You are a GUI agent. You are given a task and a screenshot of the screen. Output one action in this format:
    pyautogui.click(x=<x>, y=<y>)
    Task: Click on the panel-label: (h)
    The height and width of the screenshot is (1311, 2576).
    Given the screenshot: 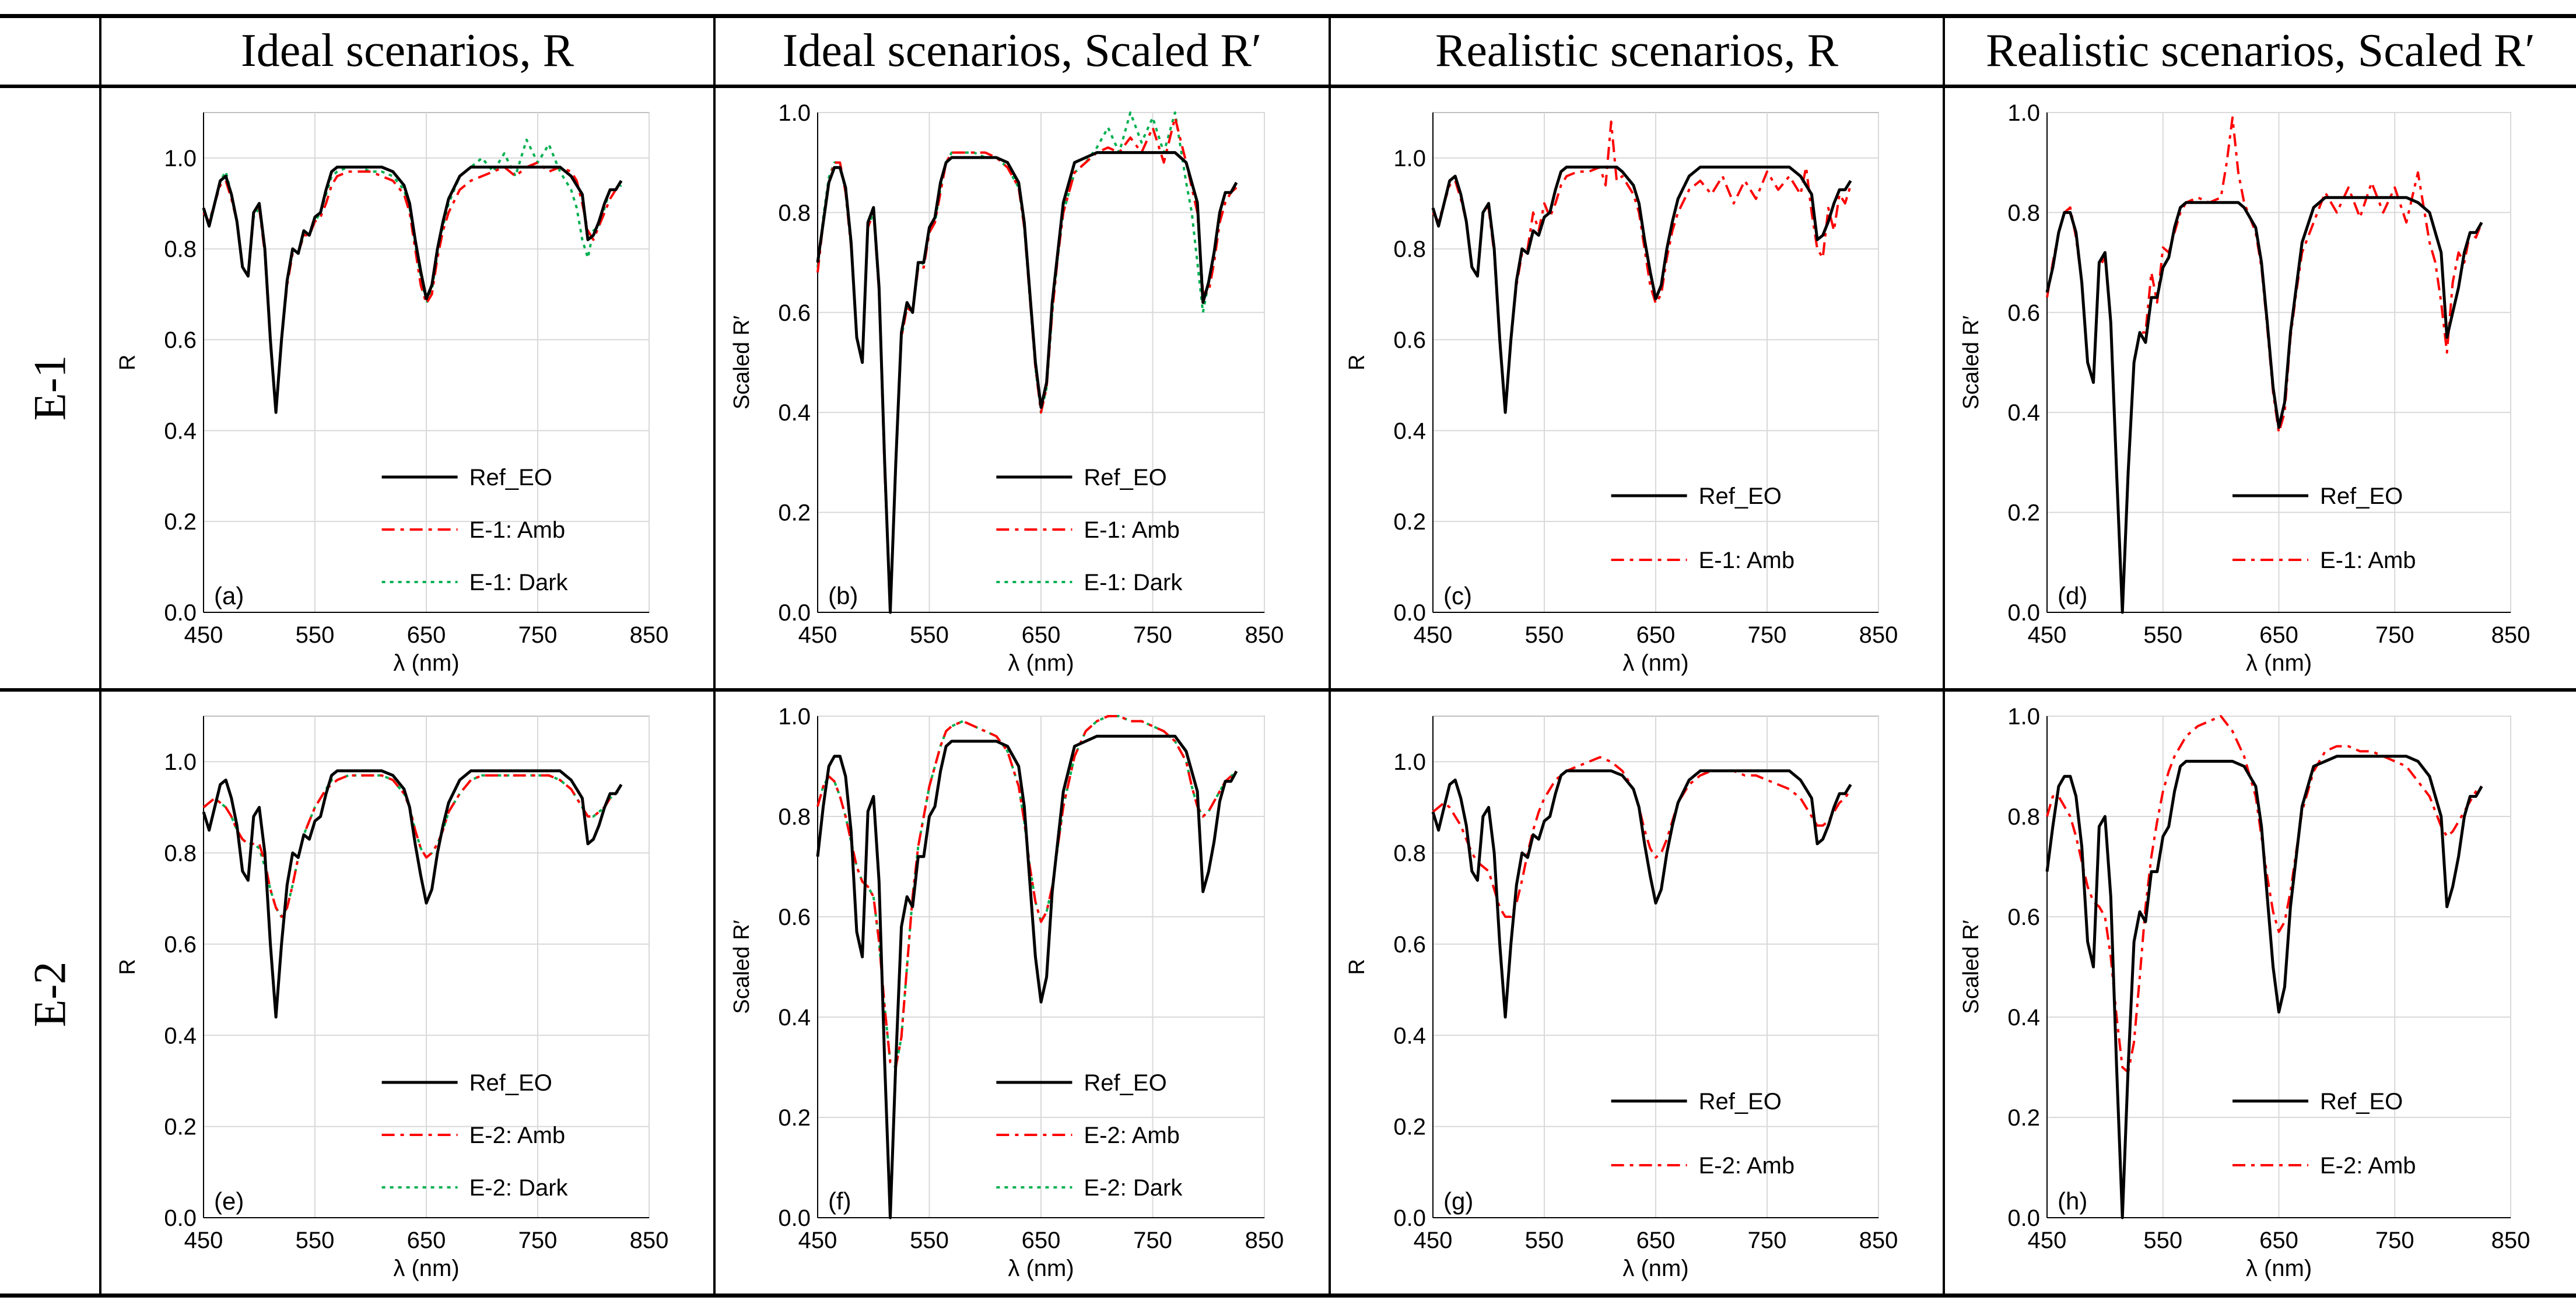 What is the action you would take?
    pyautogui.click(x=2072, y=1201)
    